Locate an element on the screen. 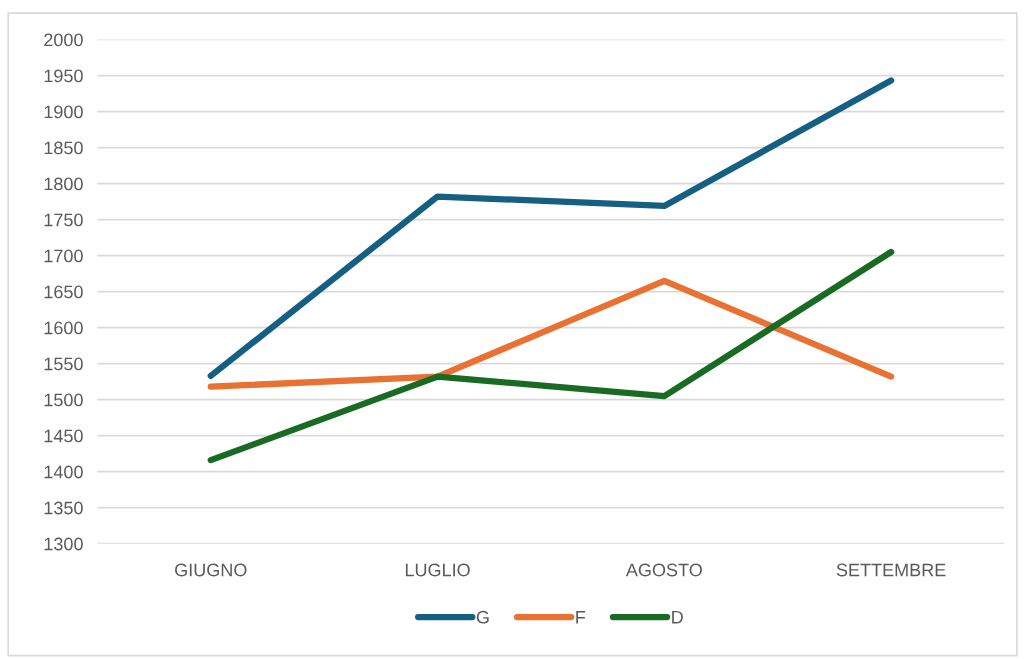 The height and width of the screenshot is (659, 1025). x-tick-label: GIUGNO is located at coordinates (211, 570).